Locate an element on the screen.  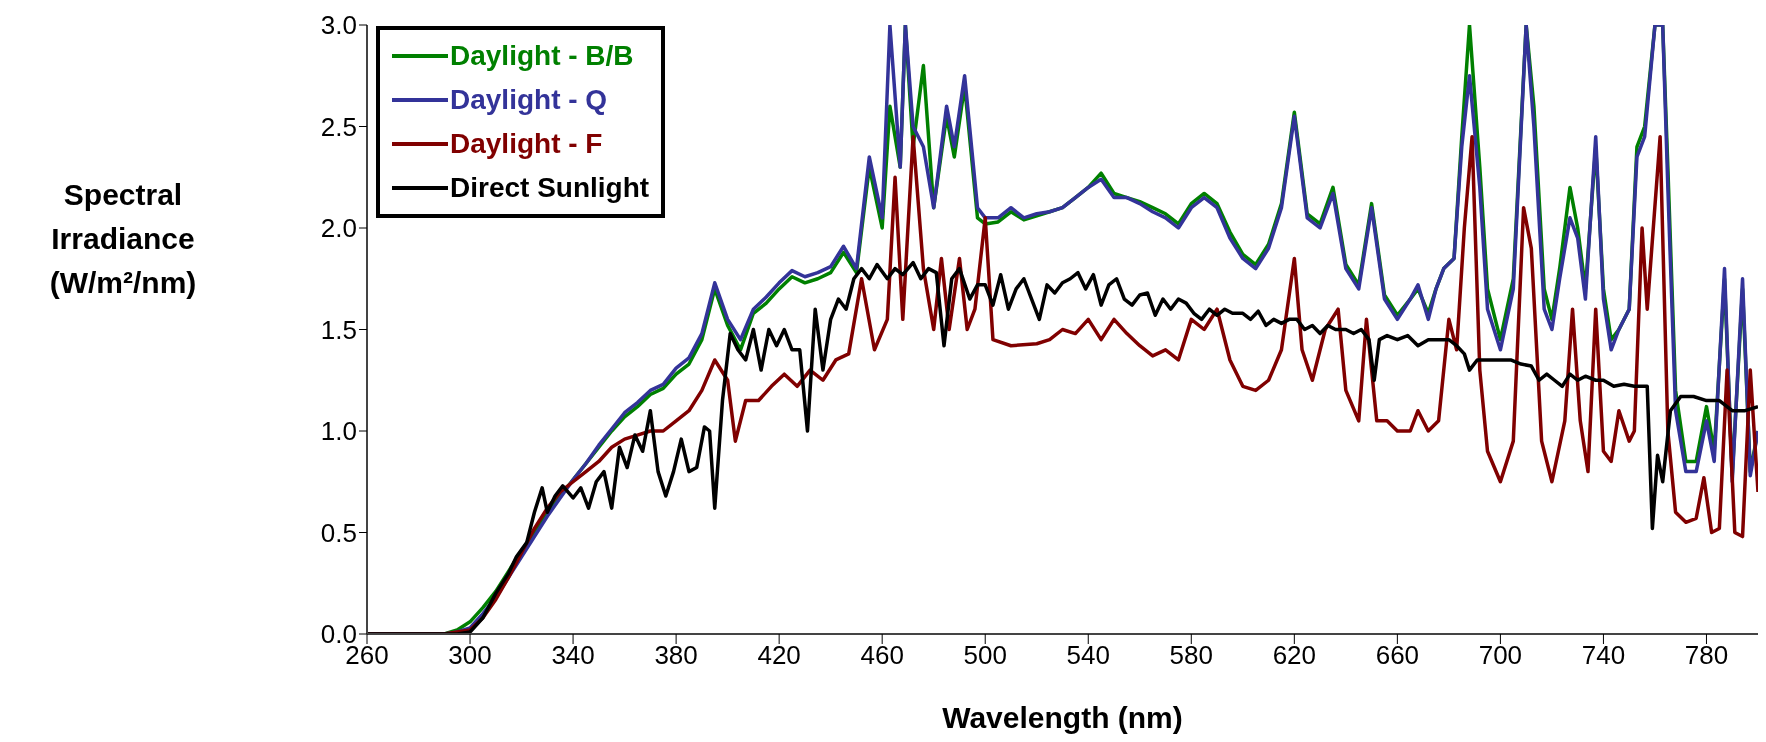
y-tick-label: 1.0 is located at coordinates (338, 431).